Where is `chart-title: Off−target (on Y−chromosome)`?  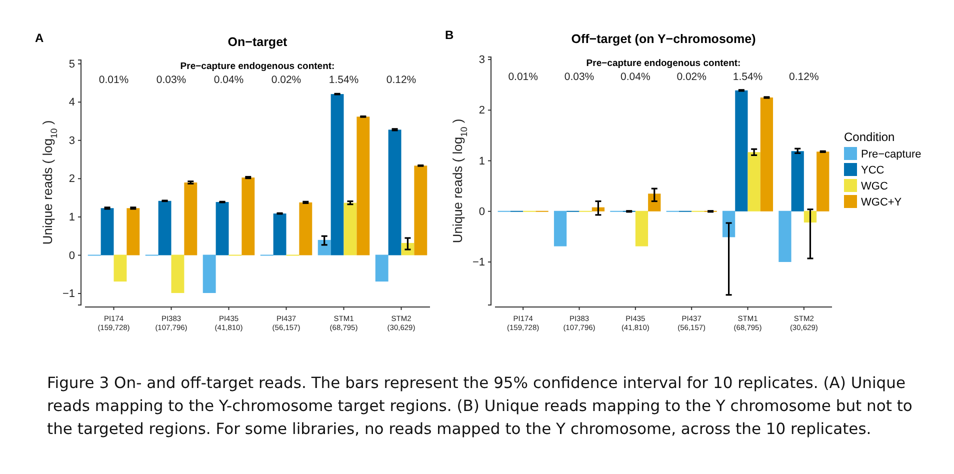 chart-title: Off−target (on Y−chromosome) is located at coordinates (663, 39).